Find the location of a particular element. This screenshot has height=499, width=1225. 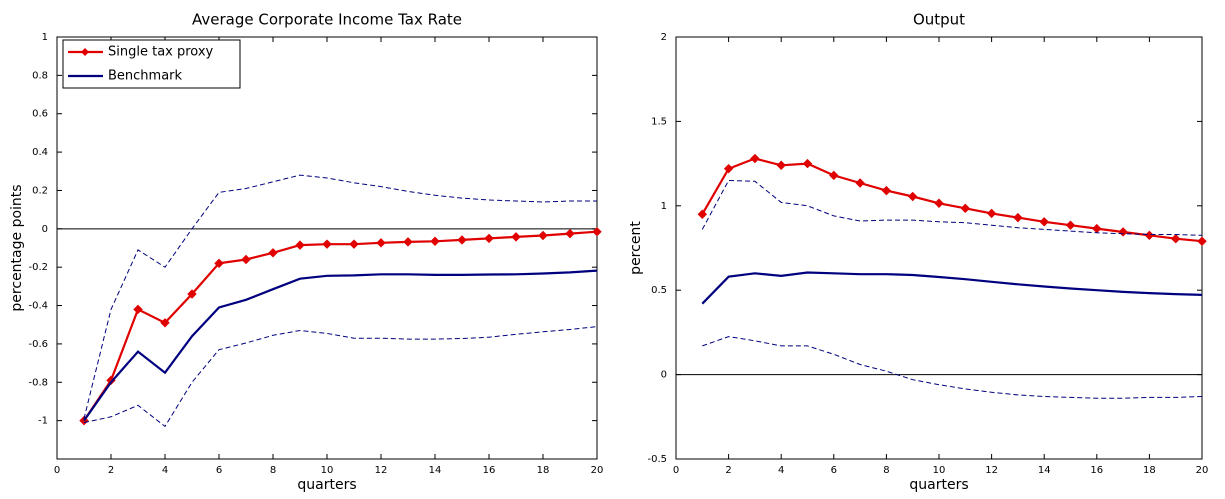

y-tick-label: -0.5 is located at coordinates (657, 459).